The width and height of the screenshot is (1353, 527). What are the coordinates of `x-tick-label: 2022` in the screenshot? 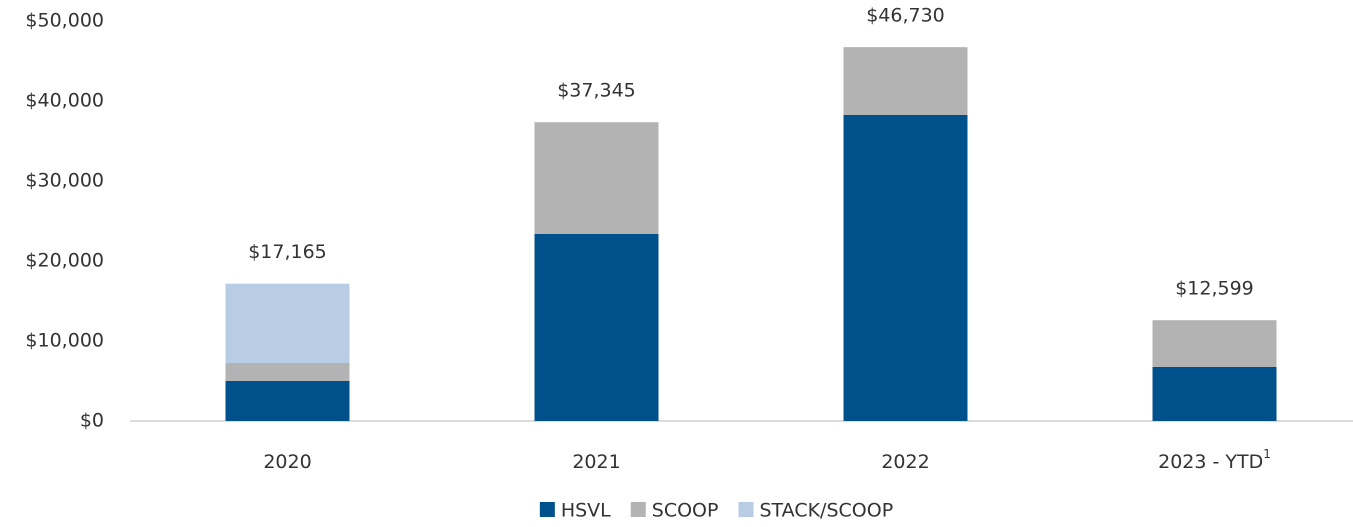 It's located at (905, 462).